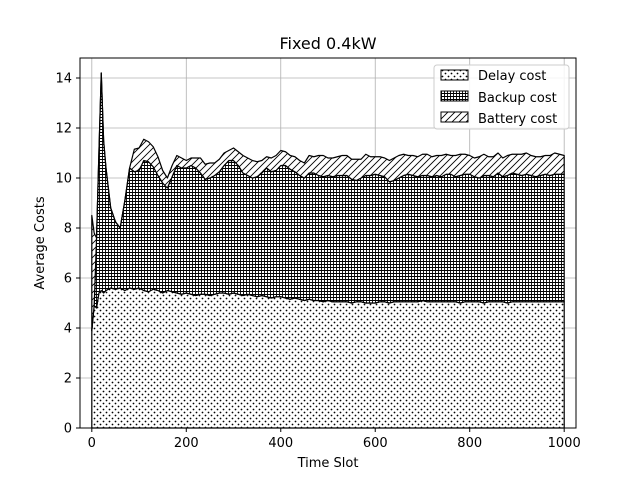 Image resolution: width=640 pixels, height=480 pixels. I want to click on y-tick-label: 8, so click(68, 229).